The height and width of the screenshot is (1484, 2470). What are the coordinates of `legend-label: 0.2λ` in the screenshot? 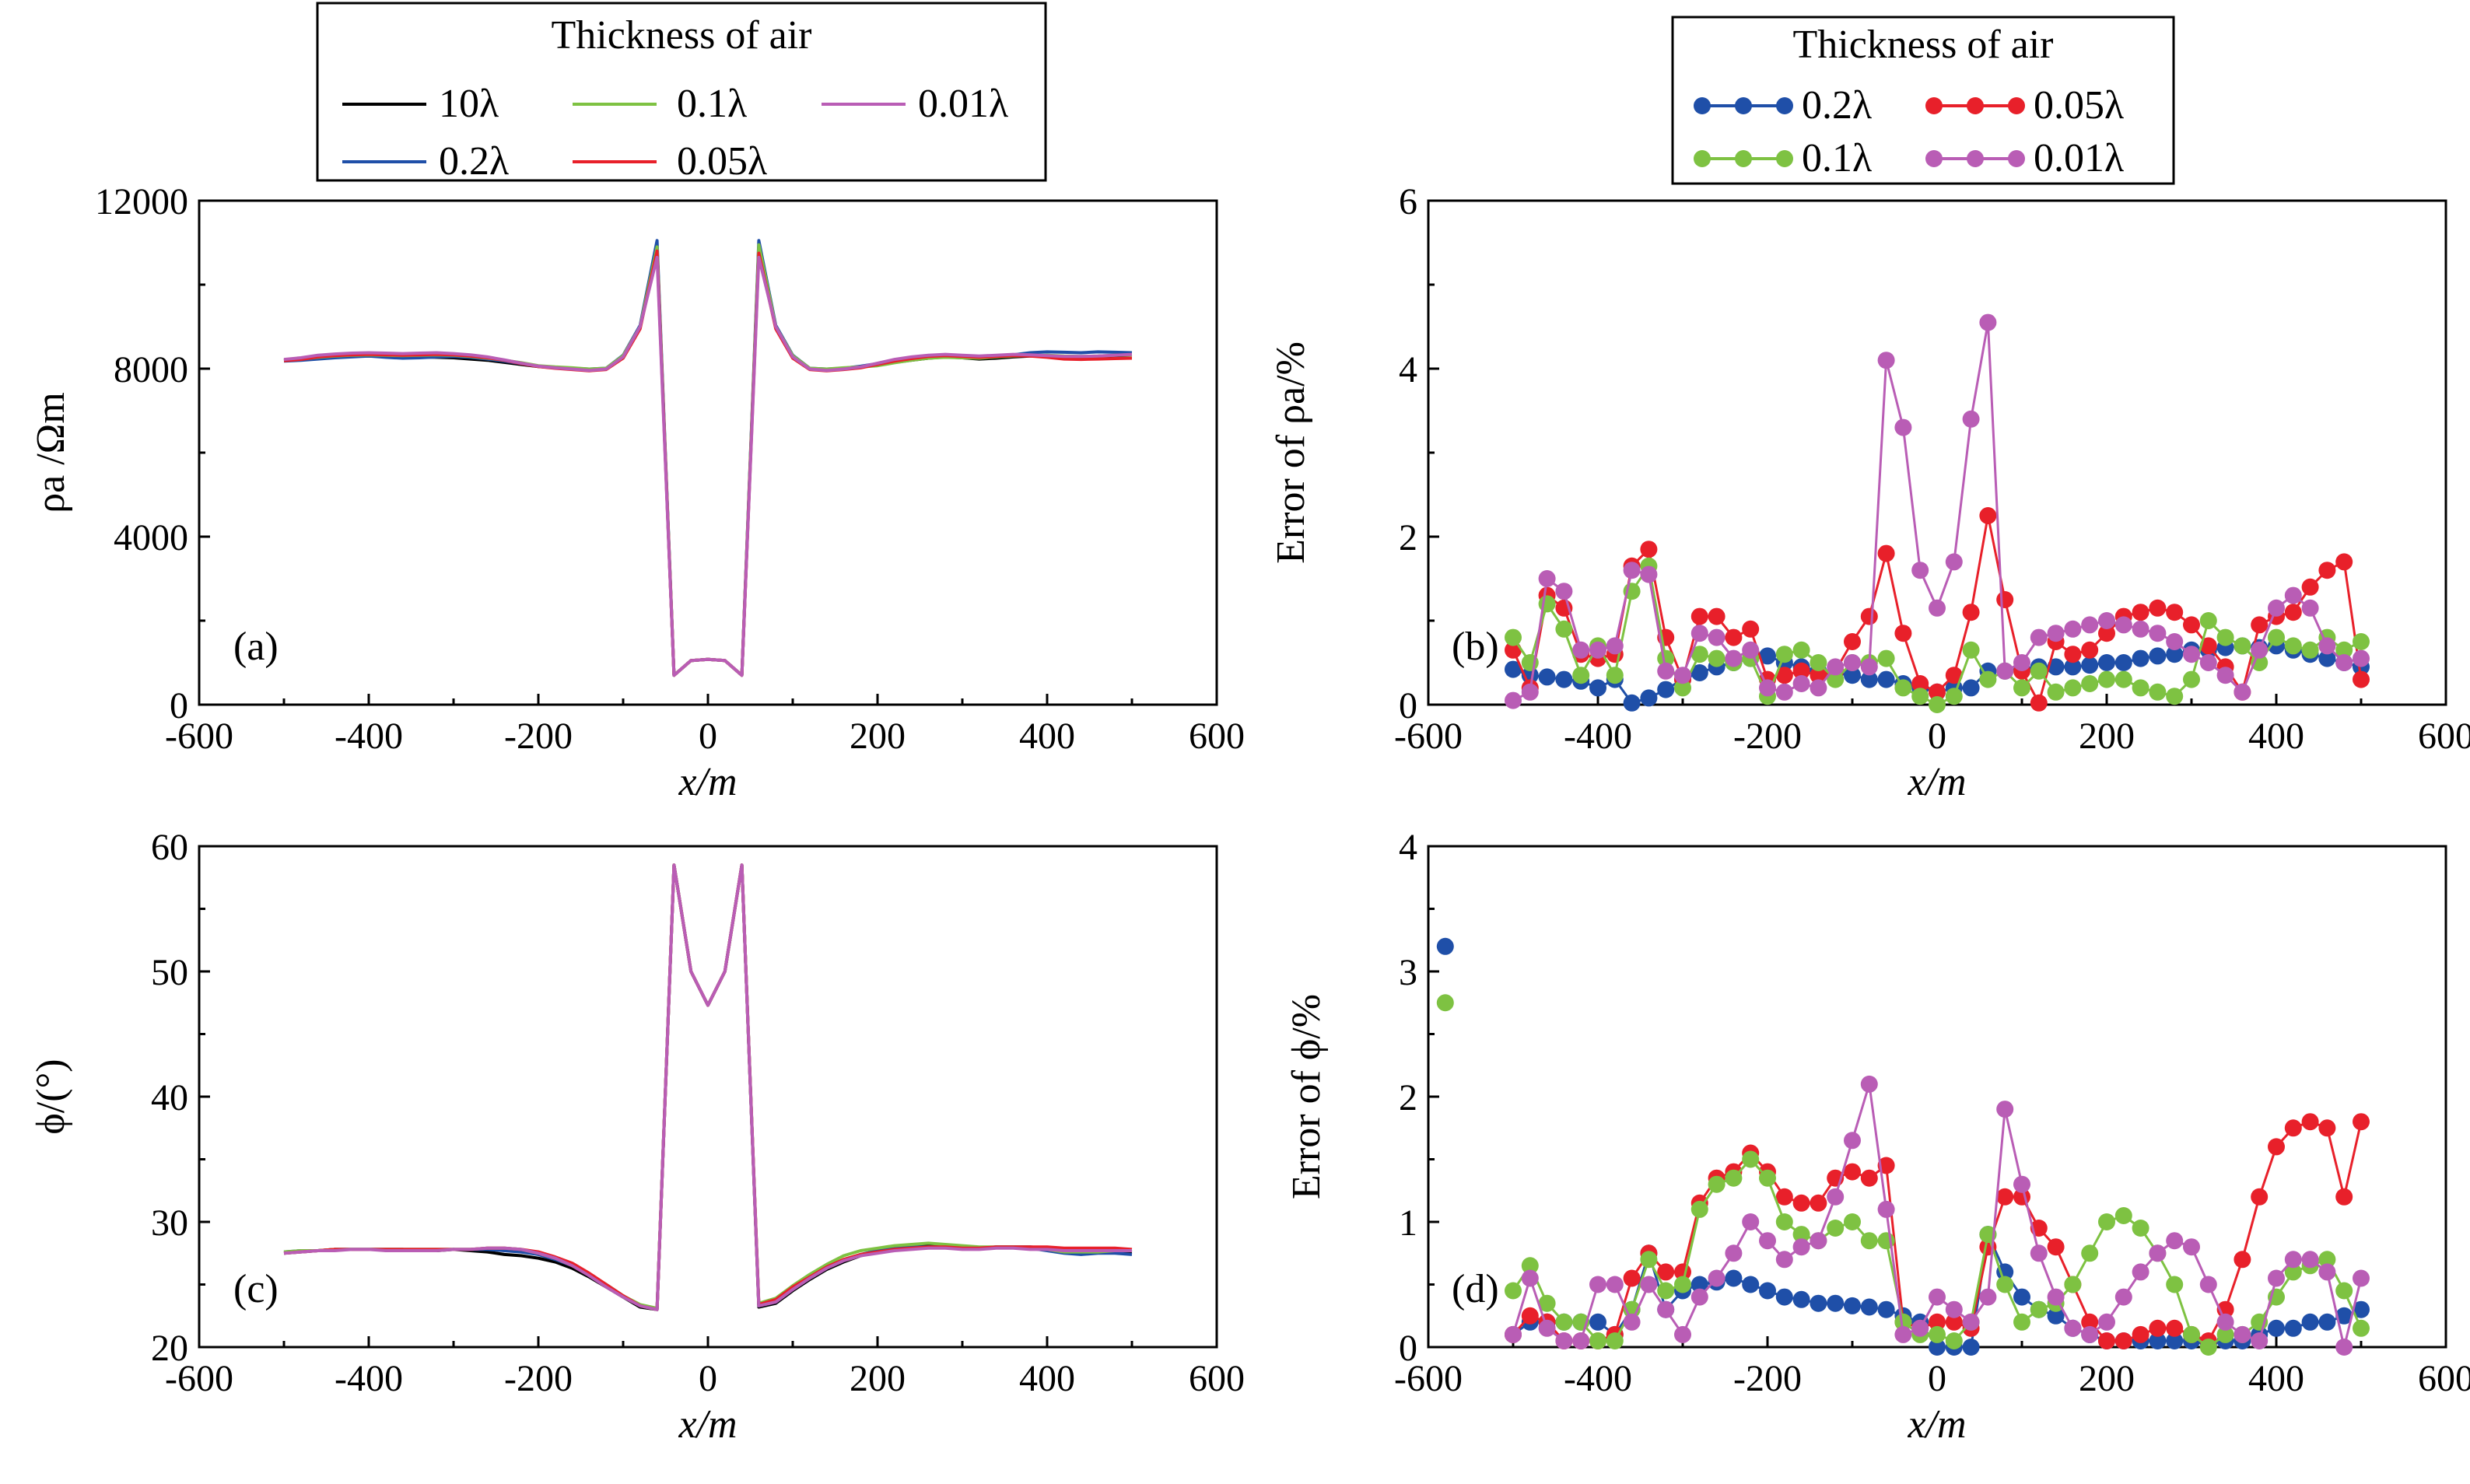 It's located at (1837, 105).